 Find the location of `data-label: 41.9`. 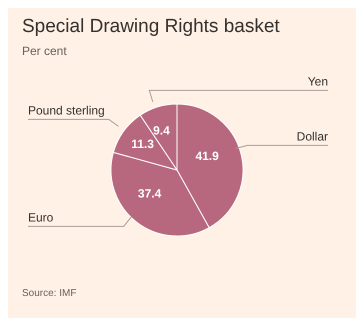

data-label: 41.9 is located at coordinates (207, 155).